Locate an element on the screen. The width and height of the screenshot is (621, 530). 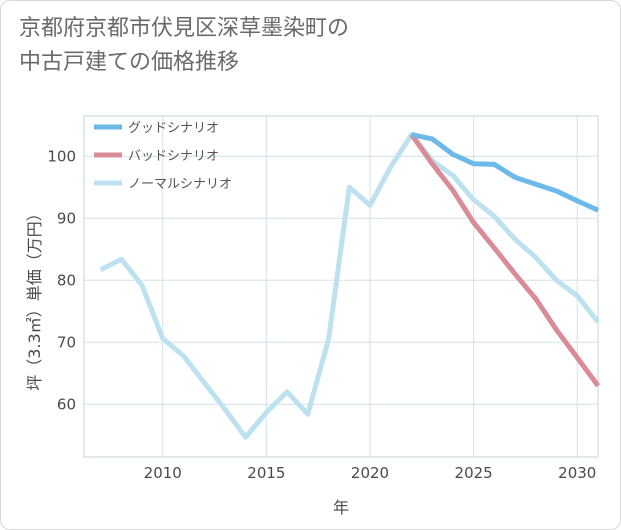
chart-title-line-2: 中古戸建ての価格推移 is located at coordinates (129, 62).